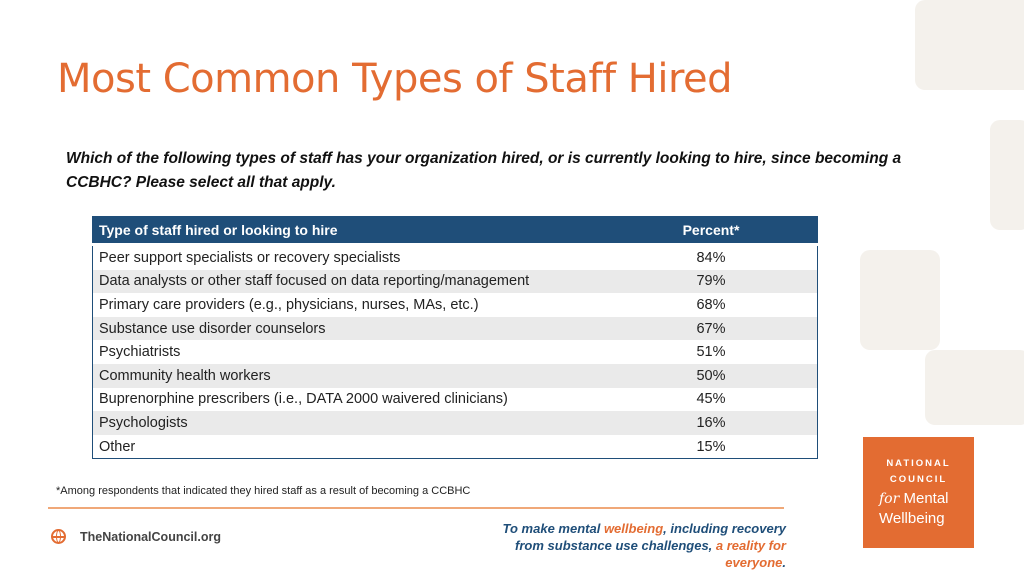  Describe the element at coordinates (117, 446) in the screenshot. I see `staff-type: Other` at that location.